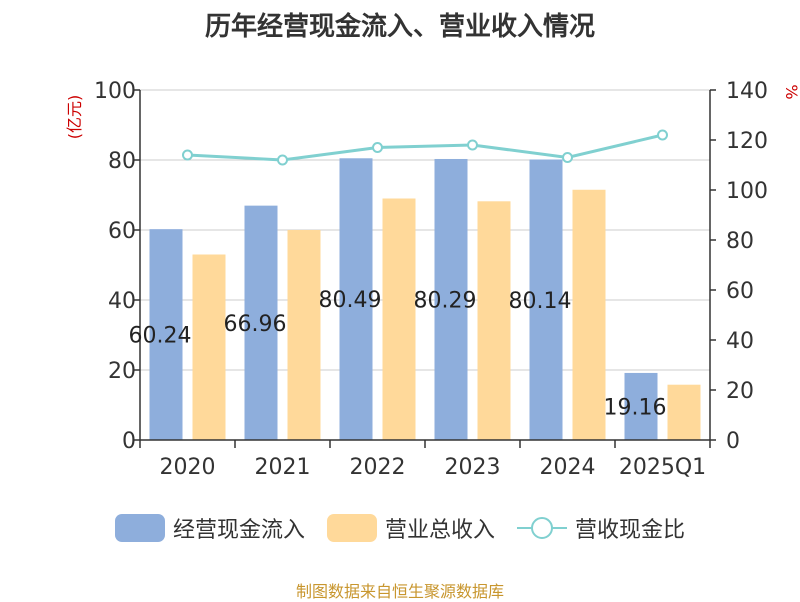 This screenshot has height=602, width=800. Describe the element at coordinates (122, 301) in the screenshot. I see `left-axis-tick-label: 40` at that location.